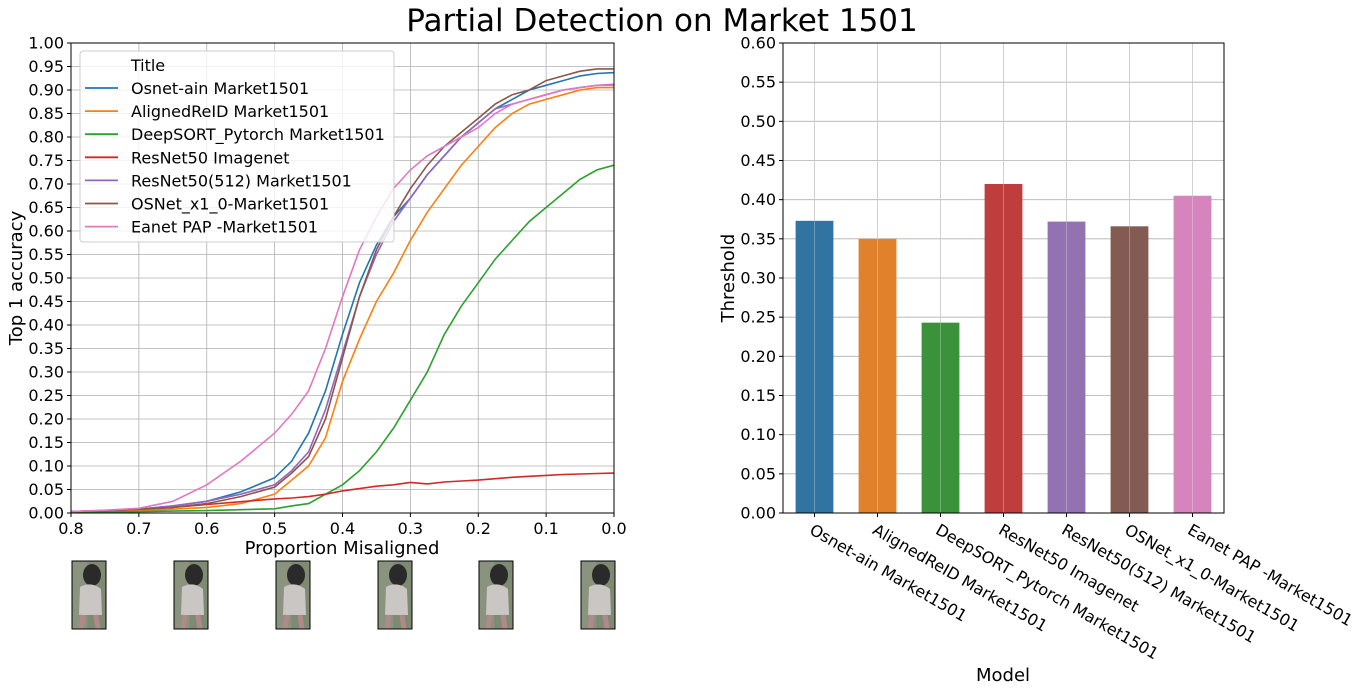 The height and width of the screenshot is (692, 1363). Describe the element at coordinates (224, 227) in the screenshot. I see `legend-label: Eanet PAP -Market1501` at that location.